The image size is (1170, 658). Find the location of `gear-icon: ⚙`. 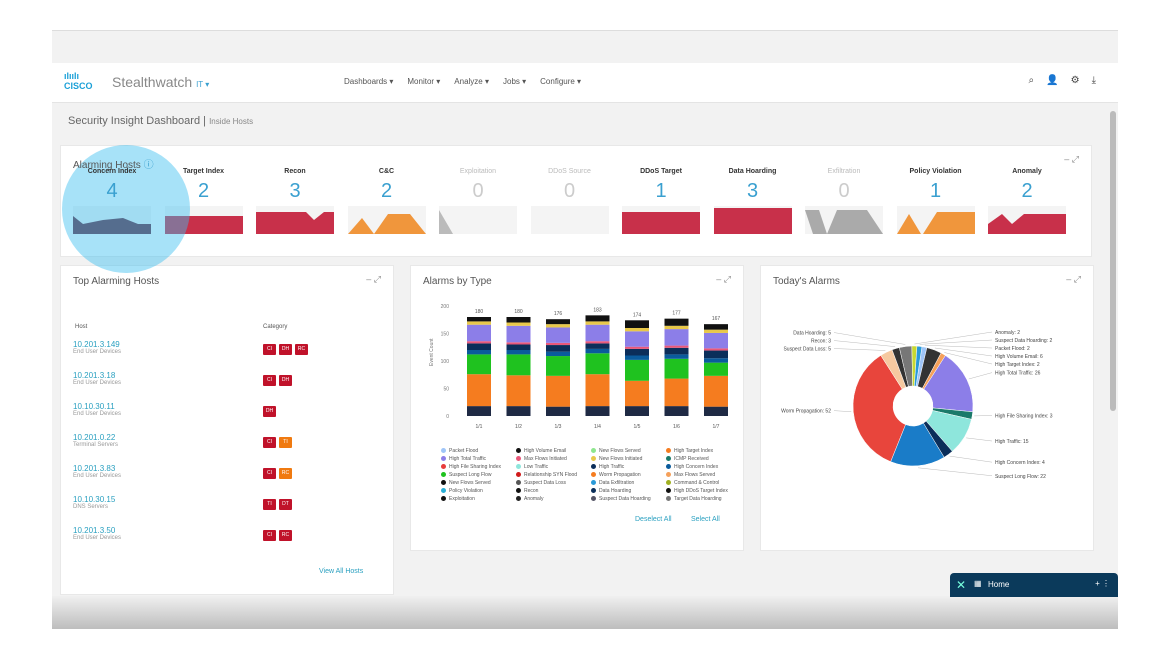

gear-icon: ⚙ is located at coordinates (1075, 80).